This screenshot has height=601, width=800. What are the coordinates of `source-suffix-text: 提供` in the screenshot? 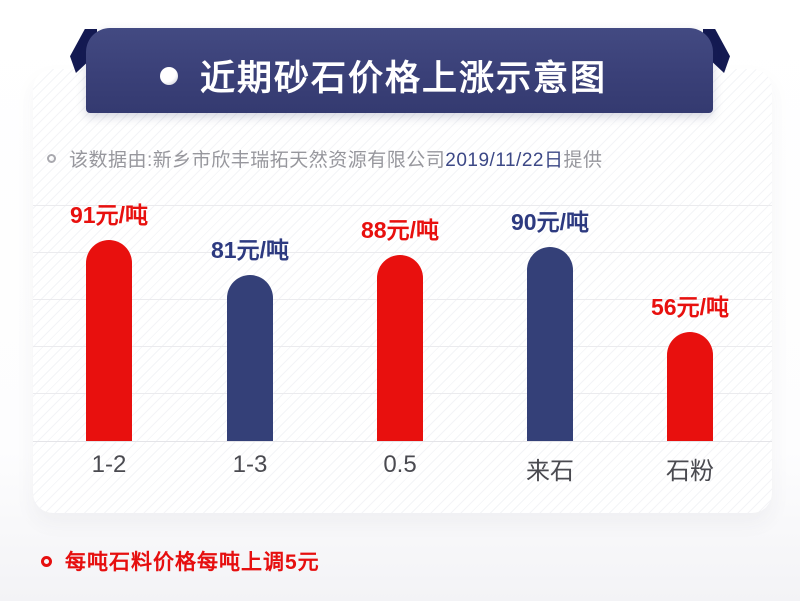 It's located at (583, 160).